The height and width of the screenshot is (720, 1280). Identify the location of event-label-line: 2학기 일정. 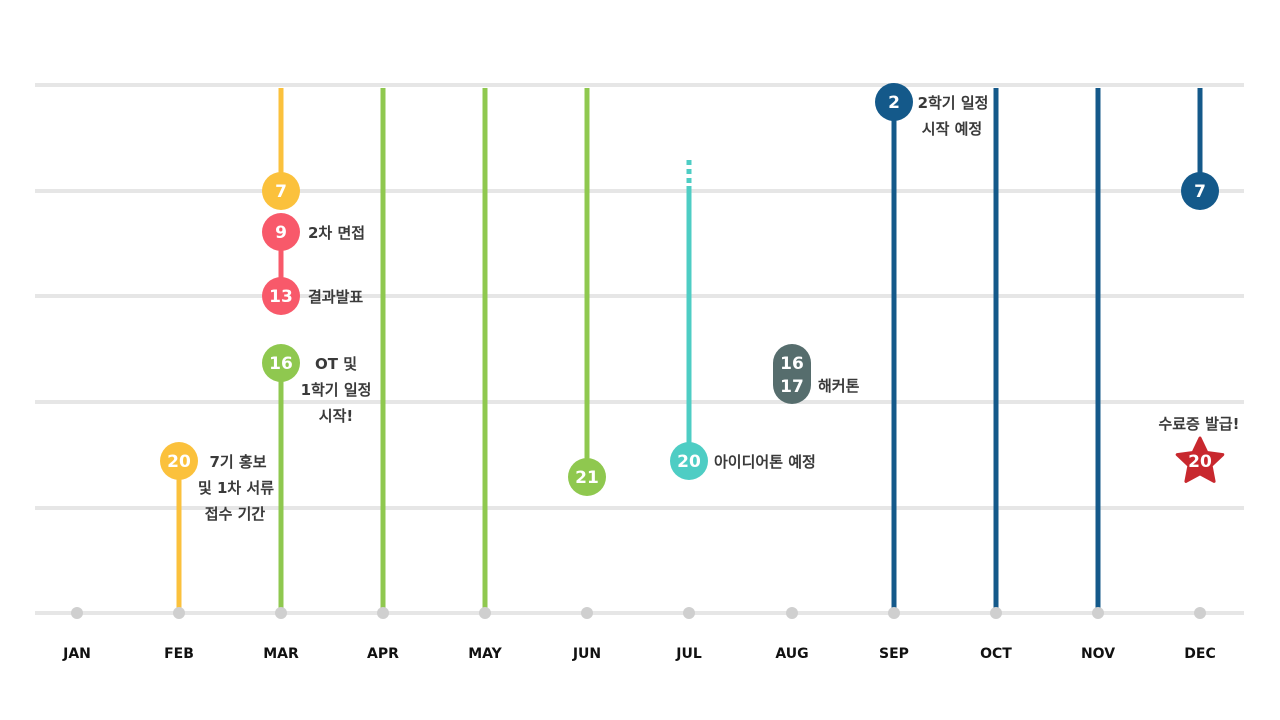
(953, 103).